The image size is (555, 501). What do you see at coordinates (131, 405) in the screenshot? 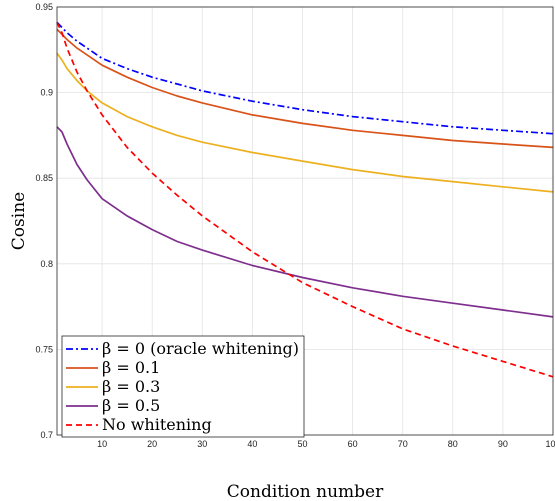
I see `legend-label: β = 0.5` at bounding box center [131, 405].